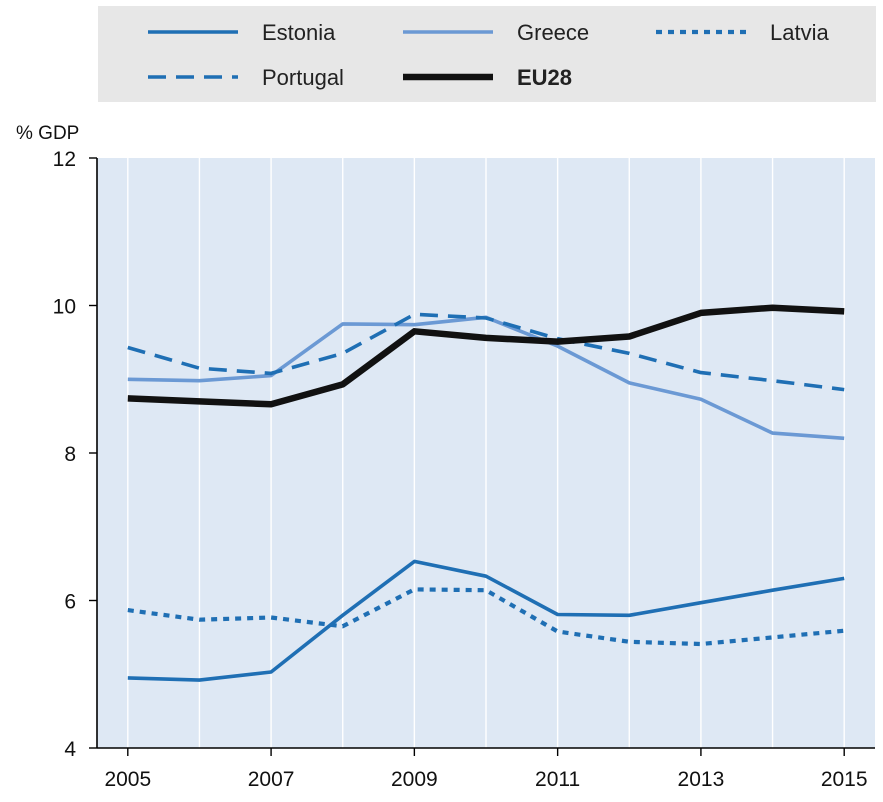  Describe the element at coordinates (701, 779) in the screenshot. I see `x-tick-label: 2013` at that location.